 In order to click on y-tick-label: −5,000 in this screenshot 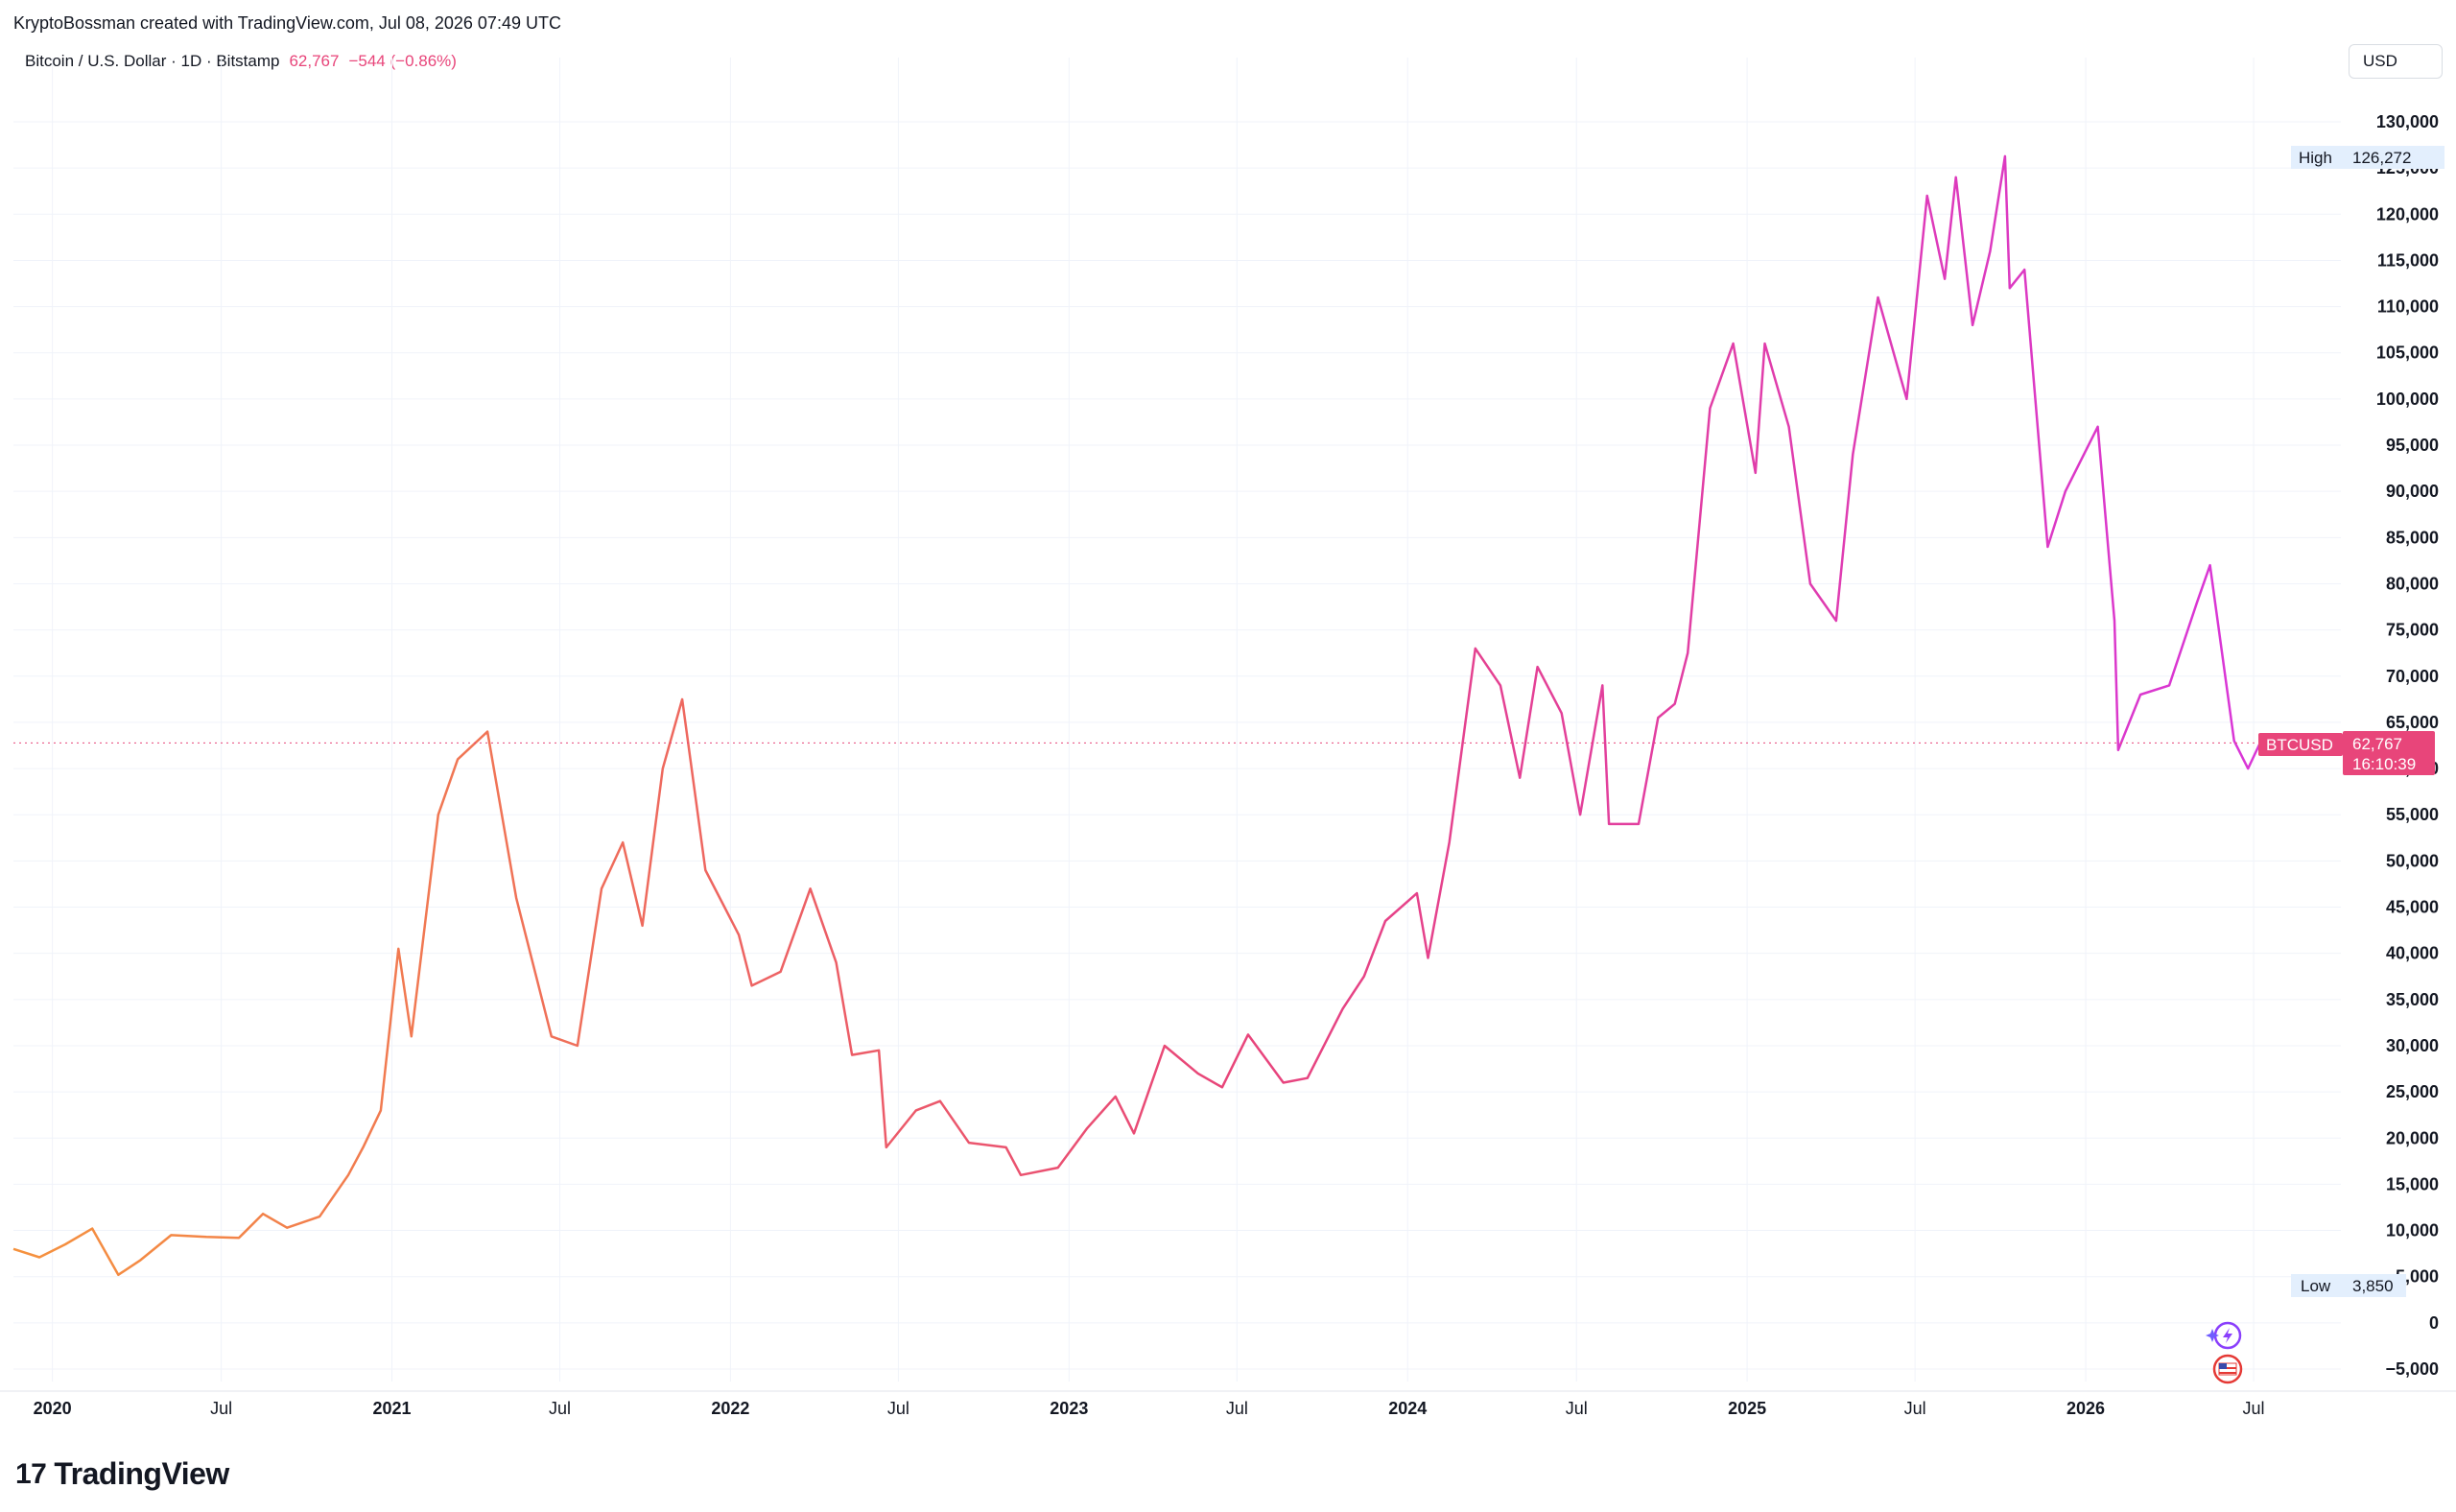, I will do `click(2412, 1369)`.